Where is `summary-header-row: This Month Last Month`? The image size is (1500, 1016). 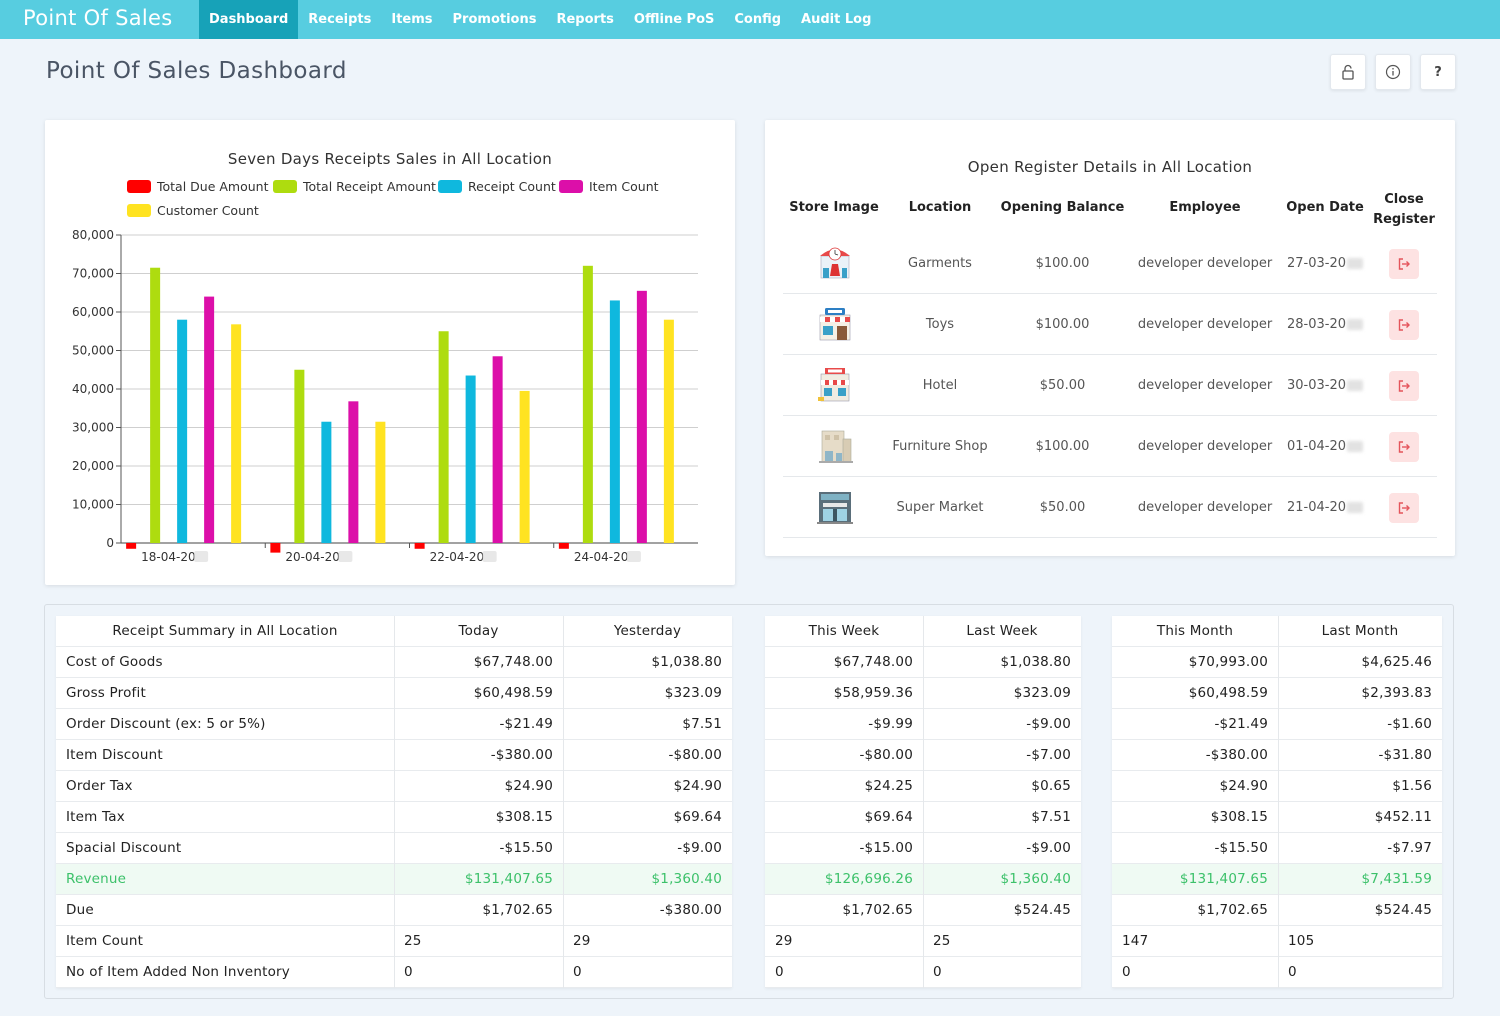
summary-header-row: This Month Last Month is located at coordinates (1277, 631).